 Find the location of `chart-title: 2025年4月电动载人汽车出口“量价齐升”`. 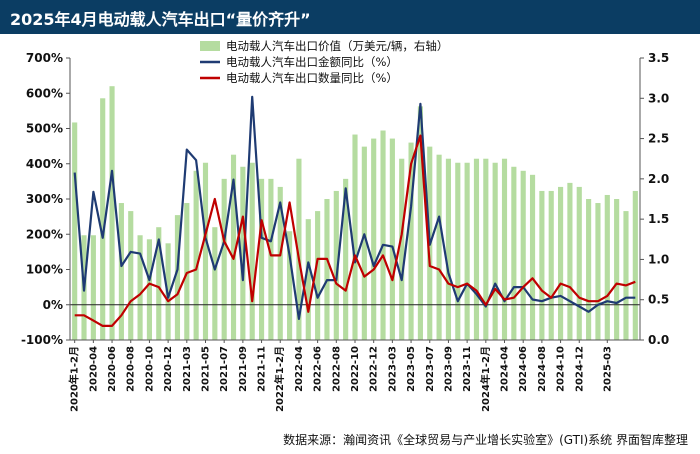

chart-title: 2025年4月电动载人汽车出口“量价齐升” is located at coordinates (160, 19).